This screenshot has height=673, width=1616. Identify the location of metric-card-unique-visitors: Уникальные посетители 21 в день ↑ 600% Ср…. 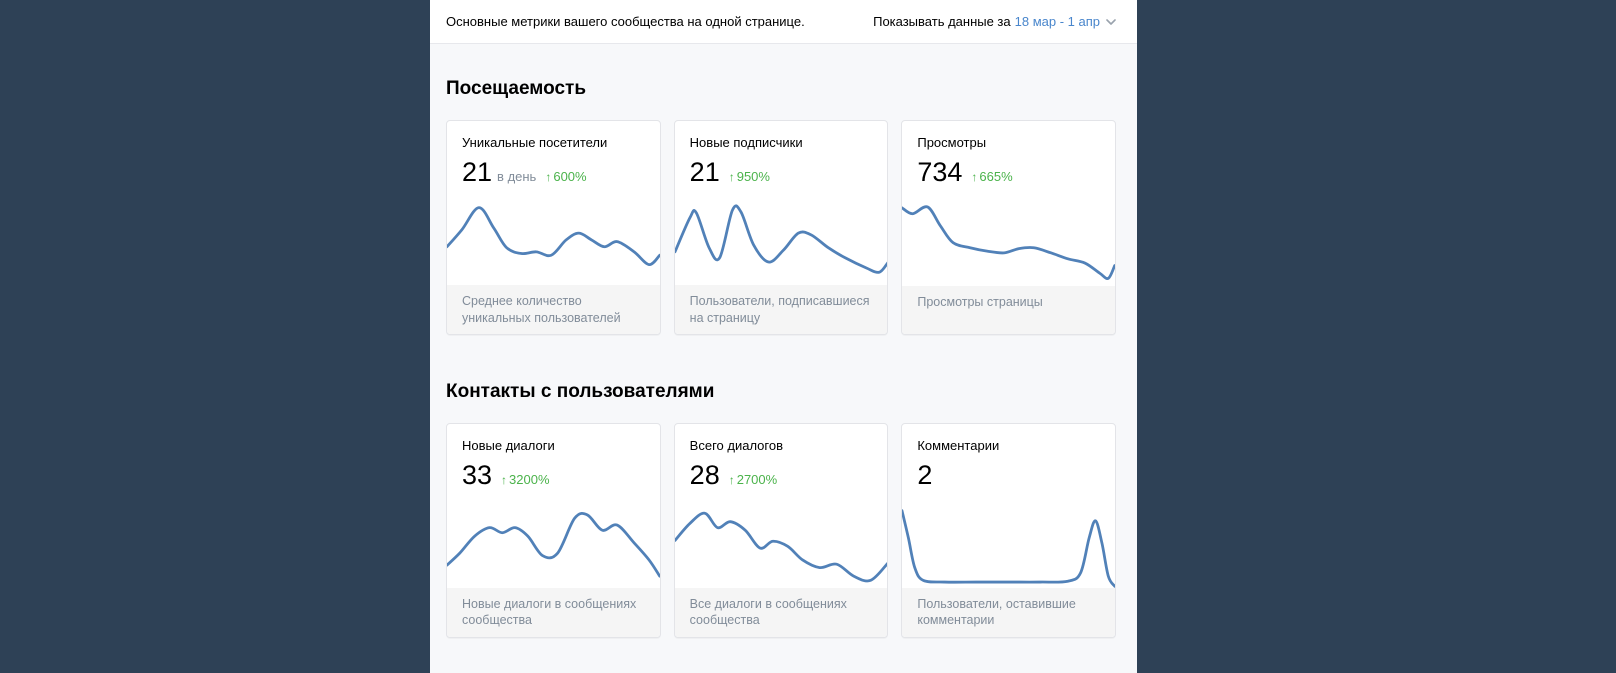
(553, 227).